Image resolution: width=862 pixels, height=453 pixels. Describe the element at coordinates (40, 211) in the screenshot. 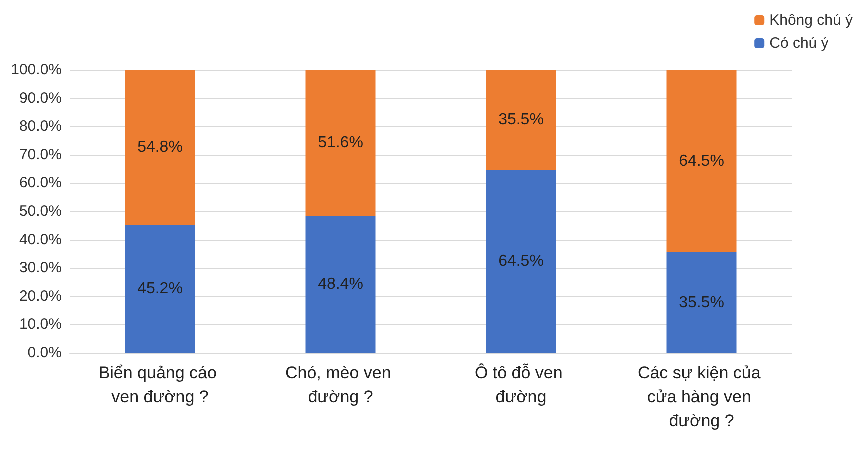

I see `y-tick-label: 50.0%` at that location.